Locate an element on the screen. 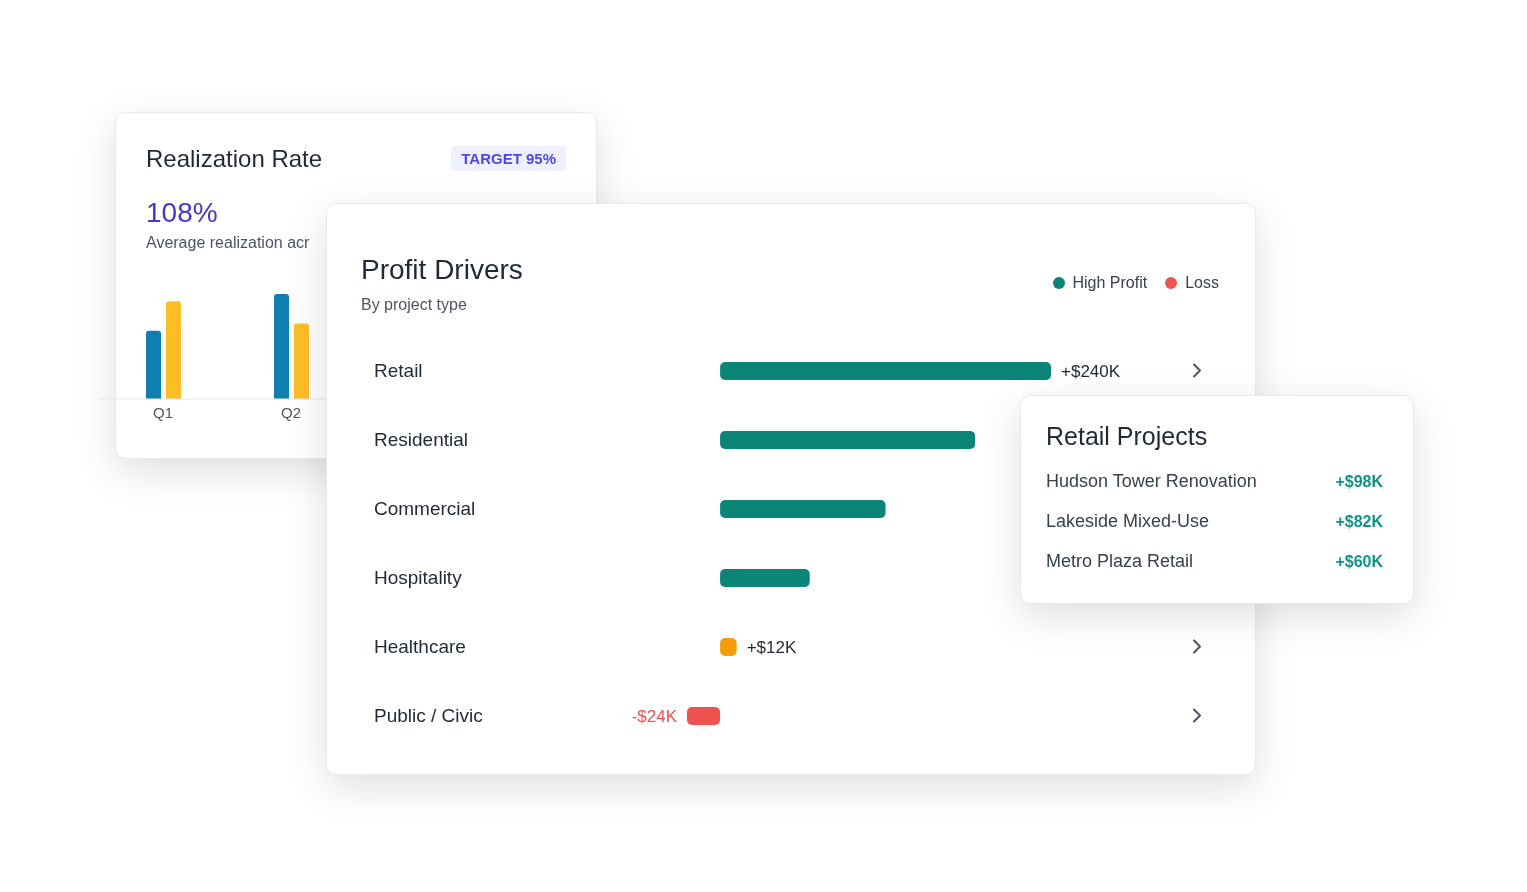 This screenshot has width=1527, height=892. text: TARGET 95% is located at coordinates (508, 158).